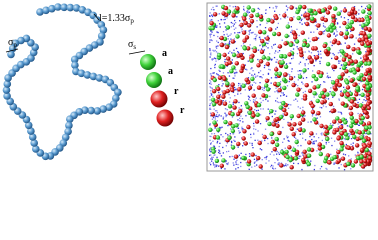 The height and width of the screenshot is (240, 378). Describe the element at coordinates (87, 75) in the screenshot. I see `chain-bead` at that location.